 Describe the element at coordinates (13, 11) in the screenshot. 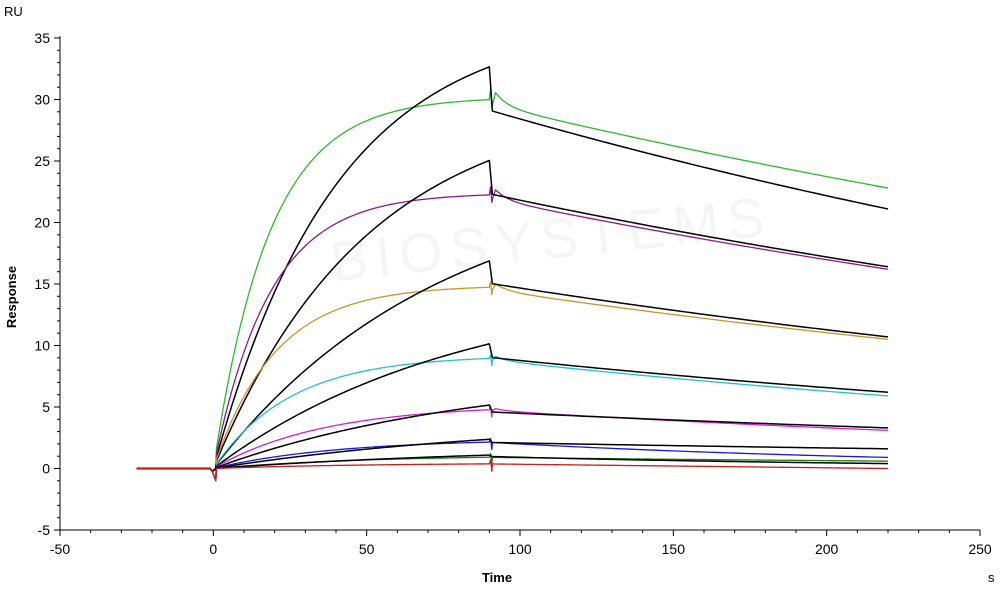

I see `y-unit-label: RU` at that location.